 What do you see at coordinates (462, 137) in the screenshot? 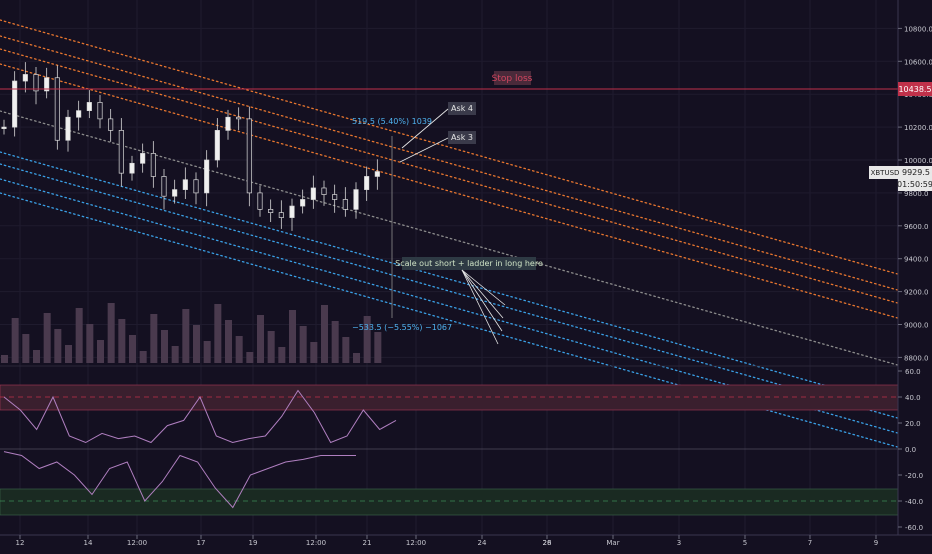
I see `ask3-label: Ask 3` at bounding box center [462, 137].